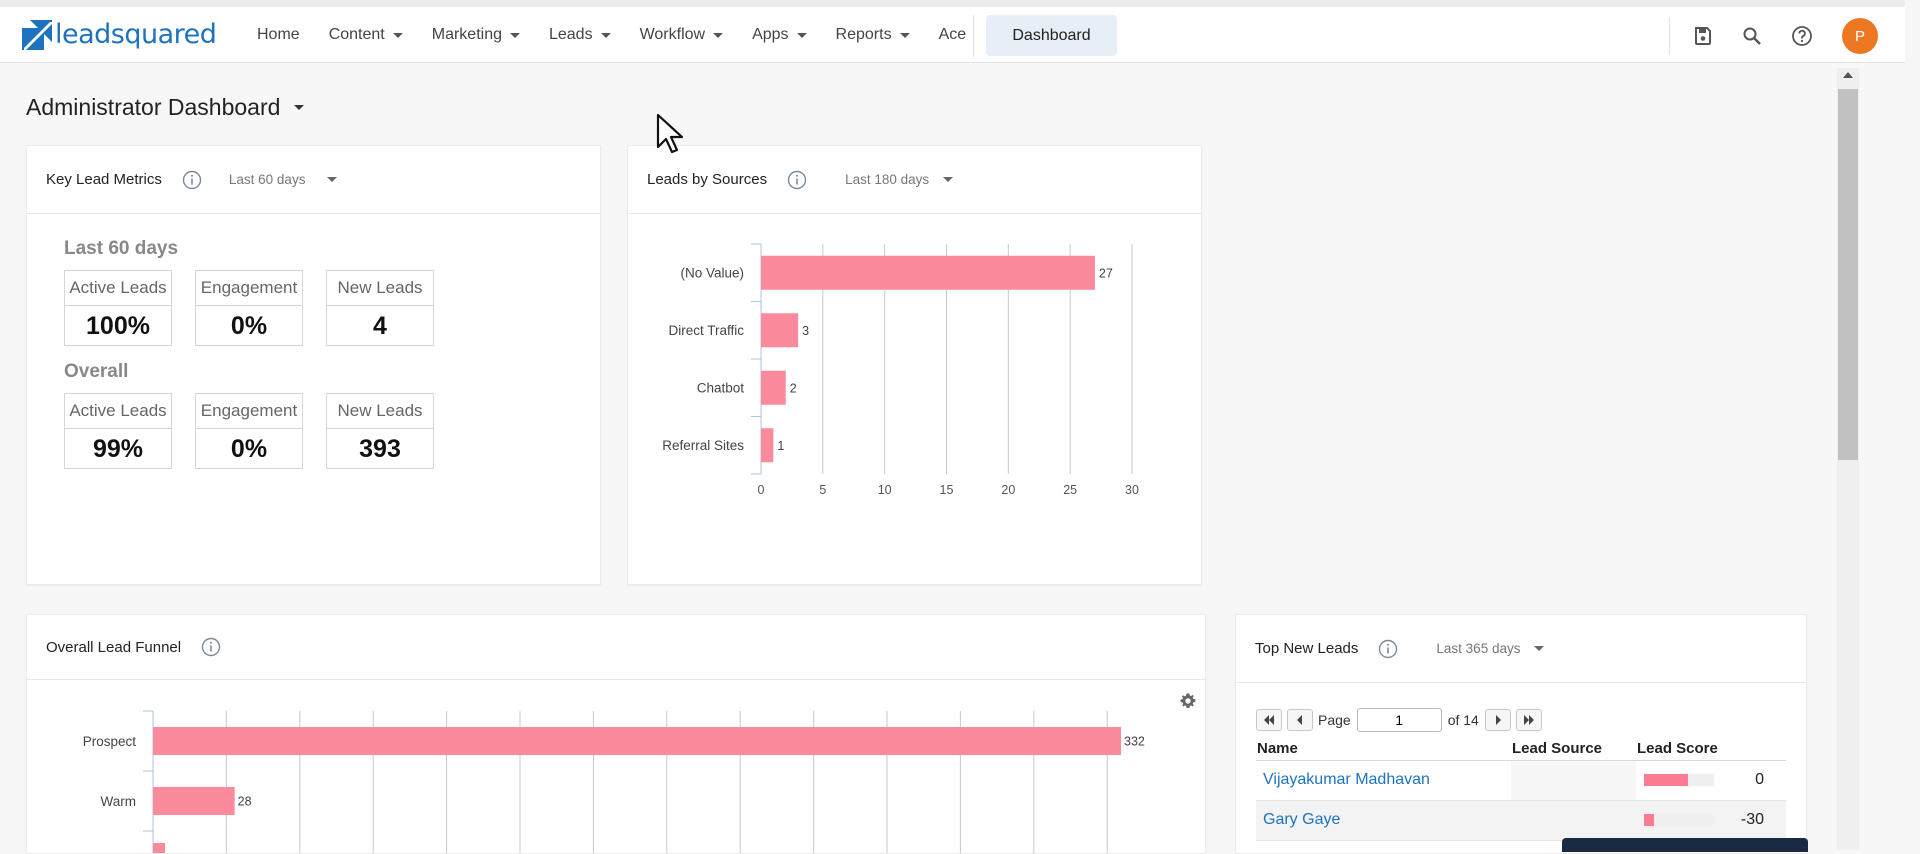 This screenshot has height=854, width=1920. What do you see at coordinates (887, 179) in the screenshot?
I see `period-label: Last 180 days` at bounding box center [887, 179].